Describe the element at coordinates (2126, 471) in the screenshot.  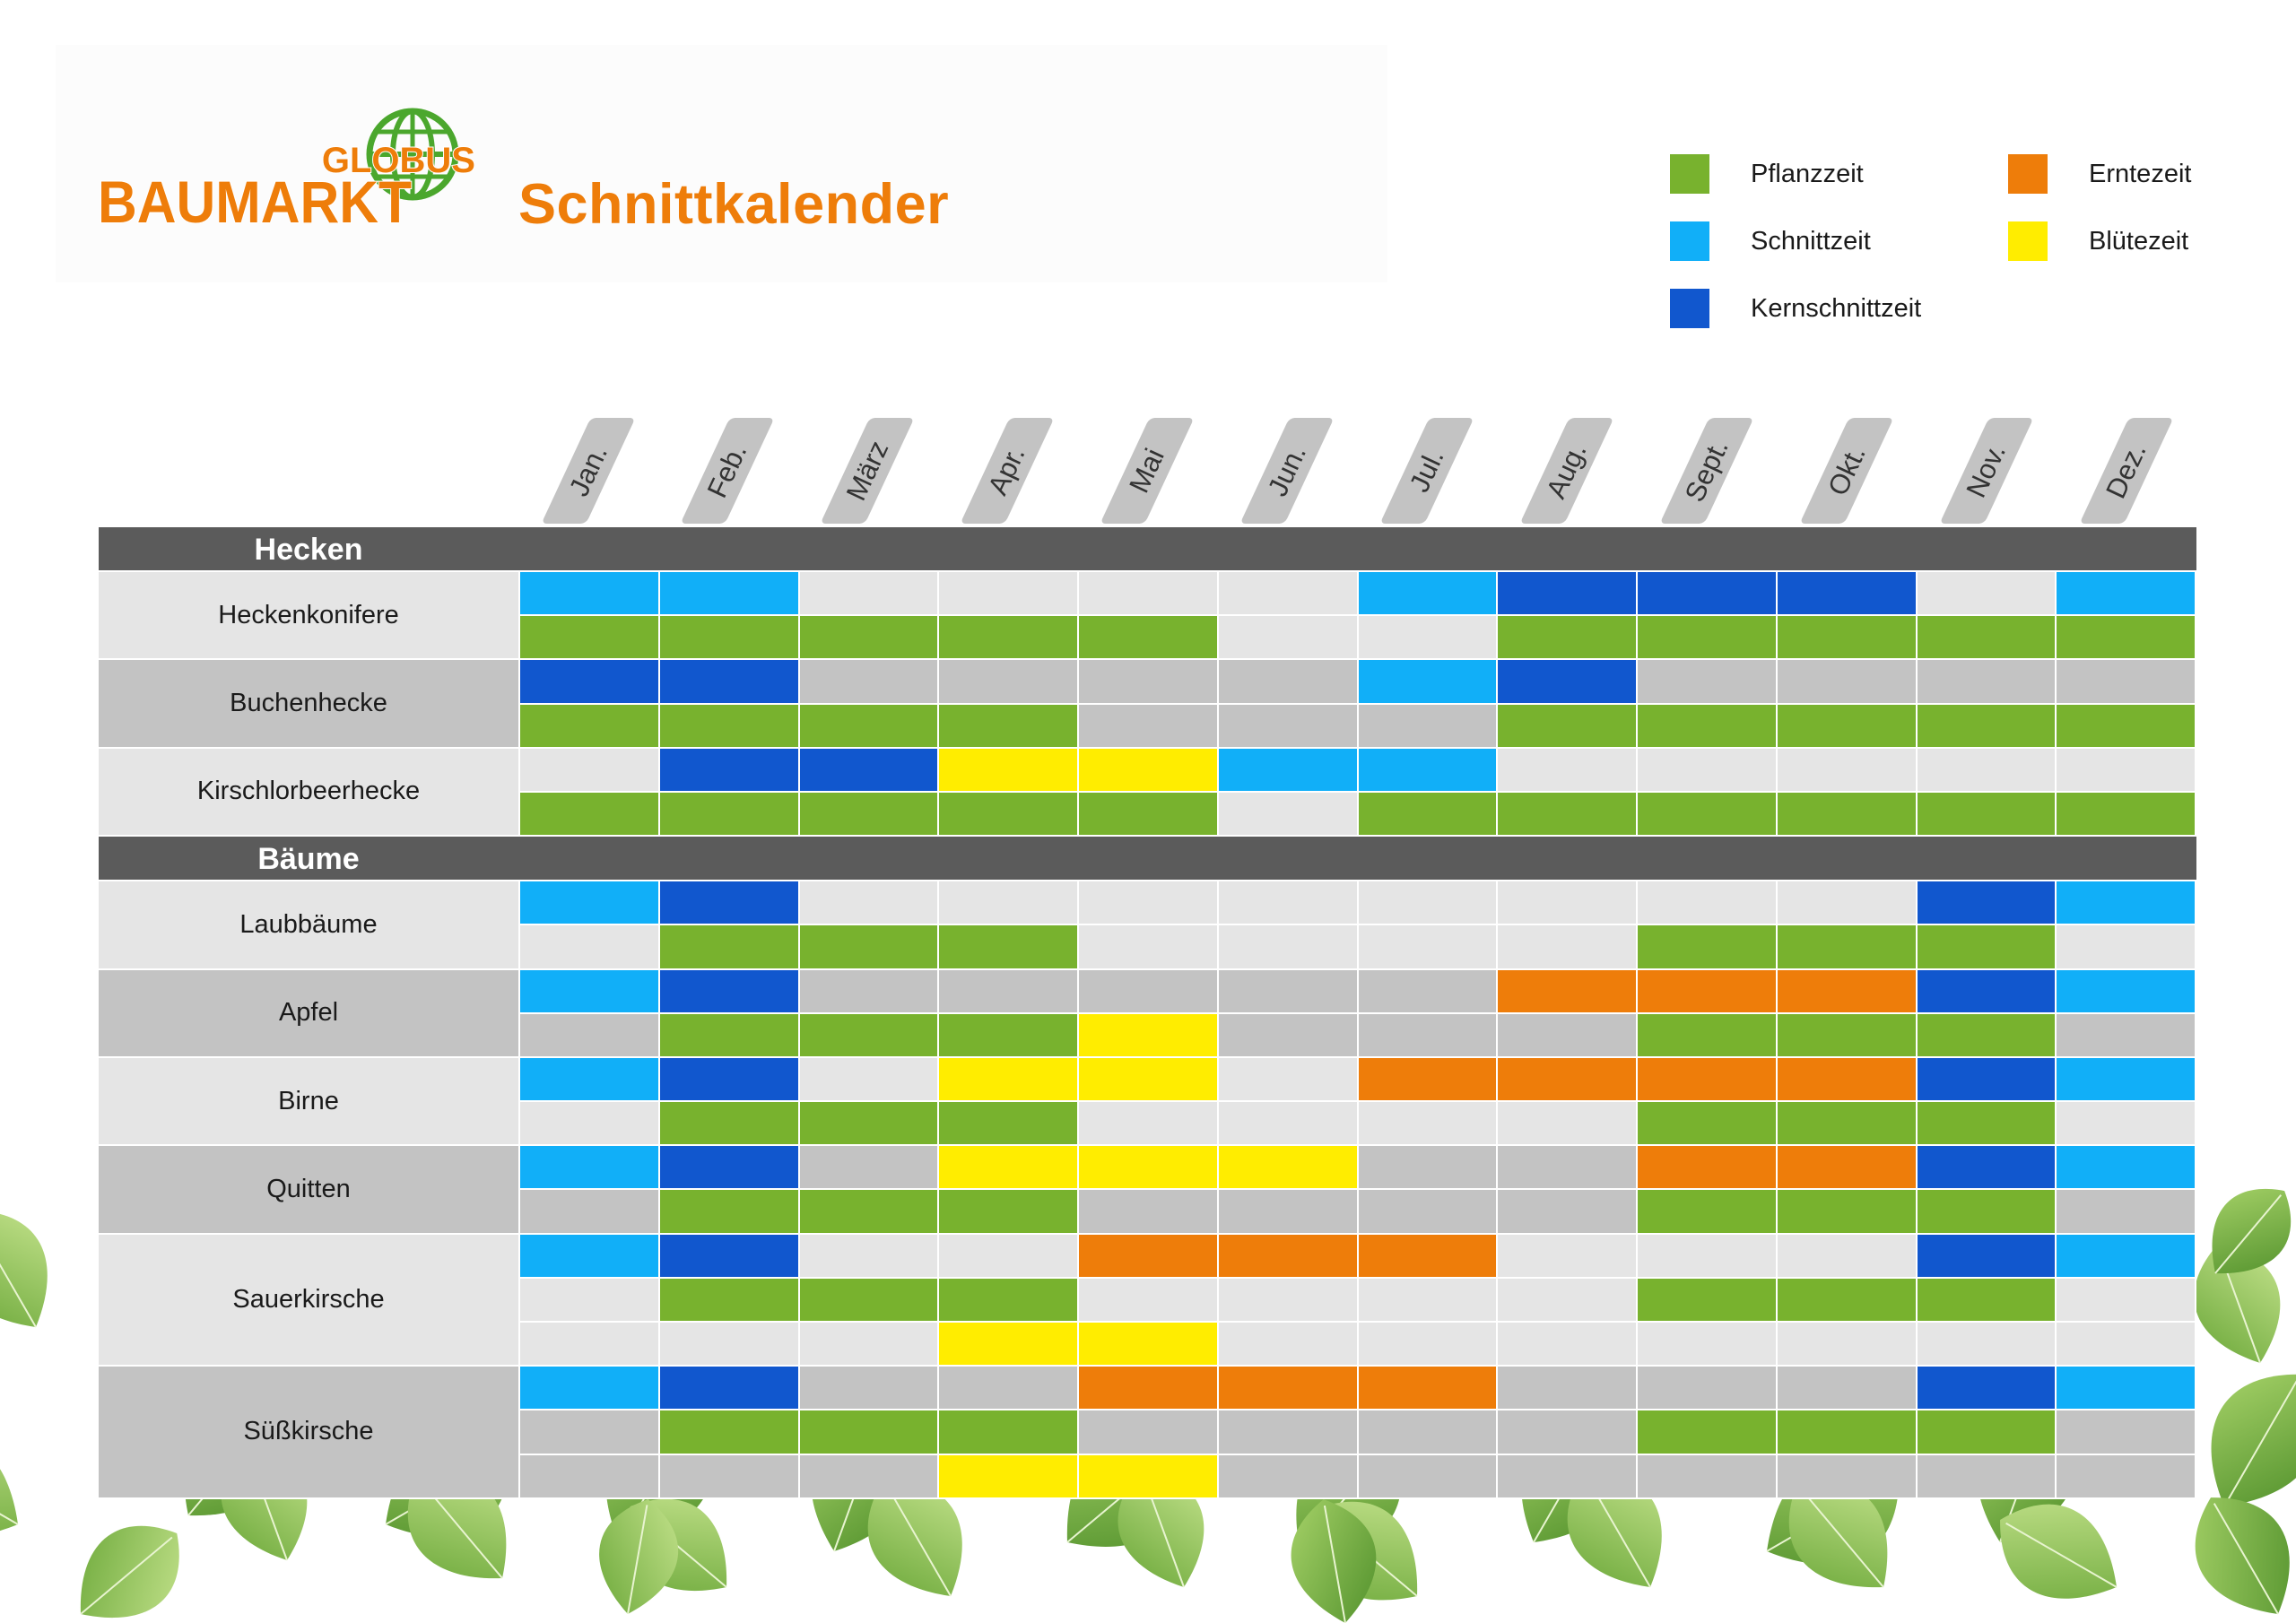
I see `month-tab-shape: Dez.` at that location.